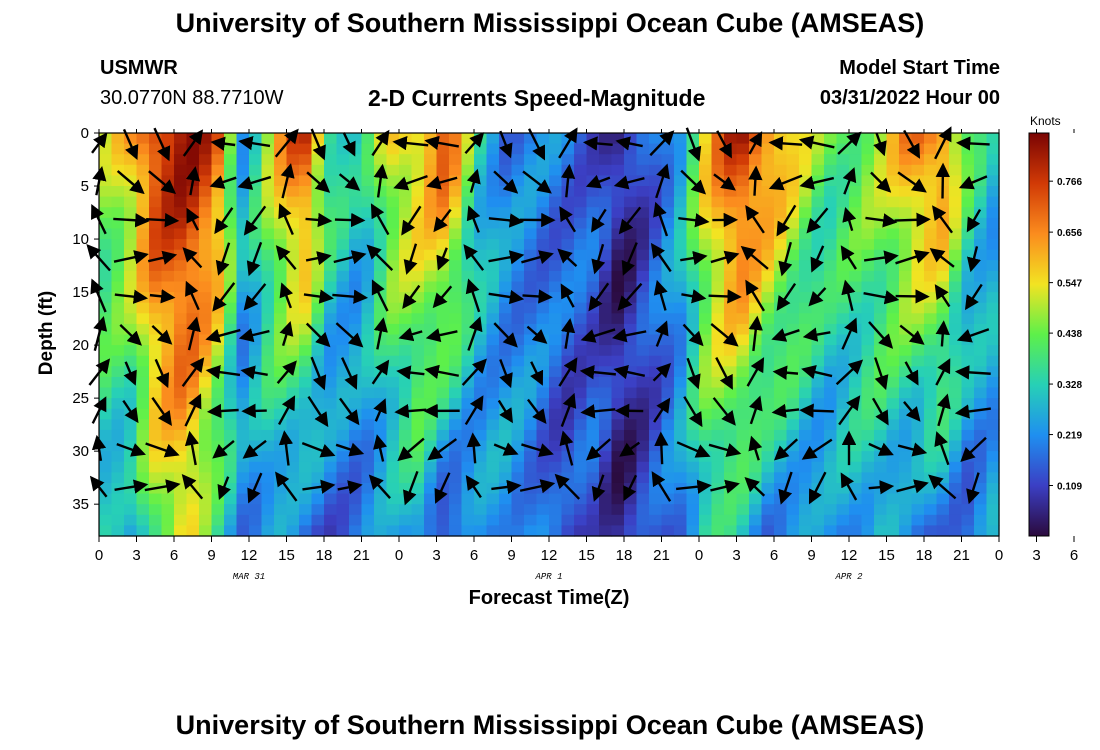 The height and width of the screenshot is (750, 1100). I want to click on x-tick-label: 3, so click(136, 555).